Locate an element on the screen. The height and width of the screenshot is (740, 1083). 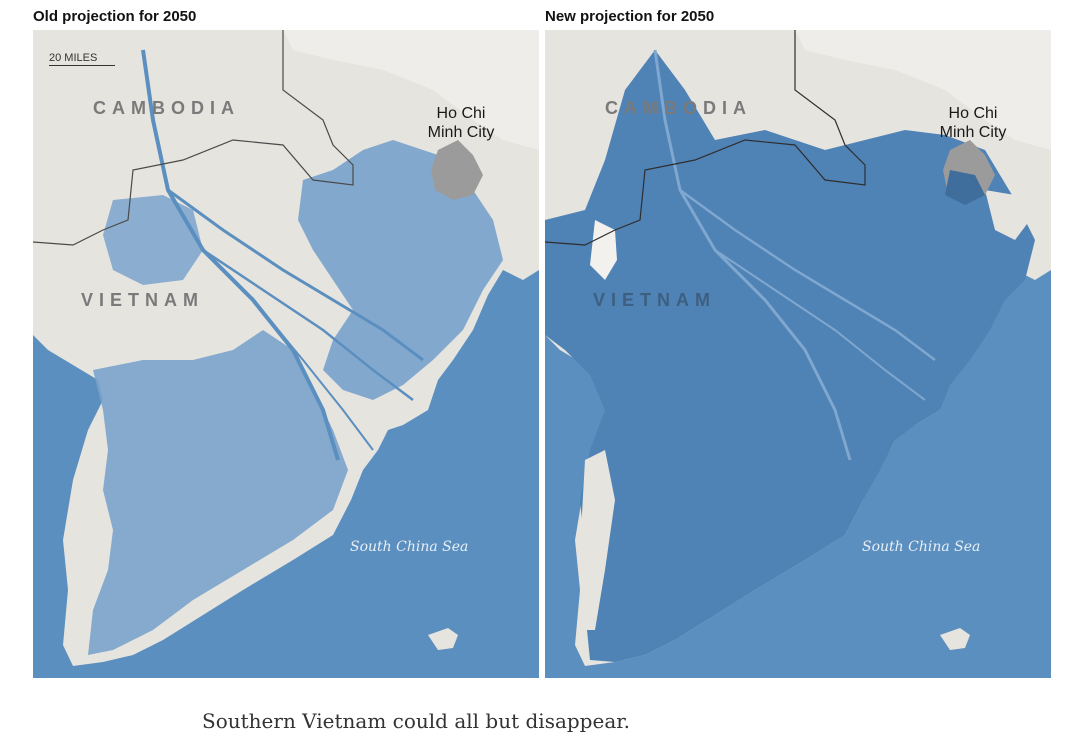
panel-title: New projection for 2050 is located at coordinates (630, 16).